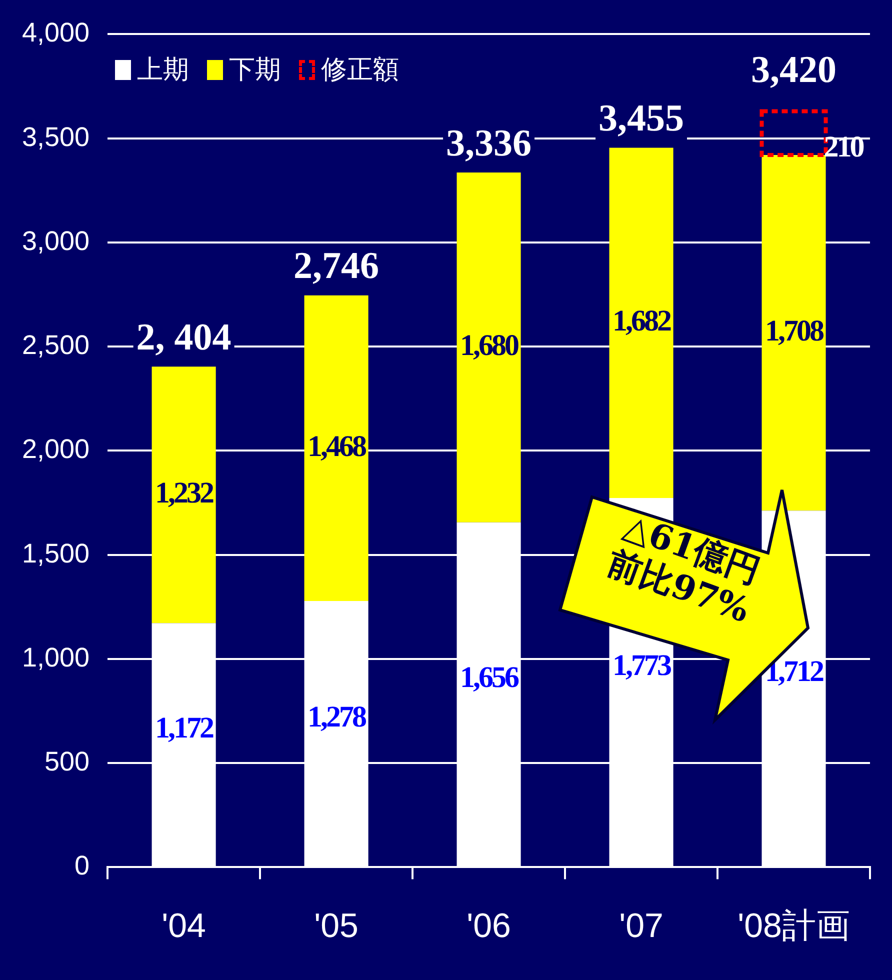  Describe the element at coordinates (794, 69) in the screenshot. I see `annotation: 3,420` at that location.